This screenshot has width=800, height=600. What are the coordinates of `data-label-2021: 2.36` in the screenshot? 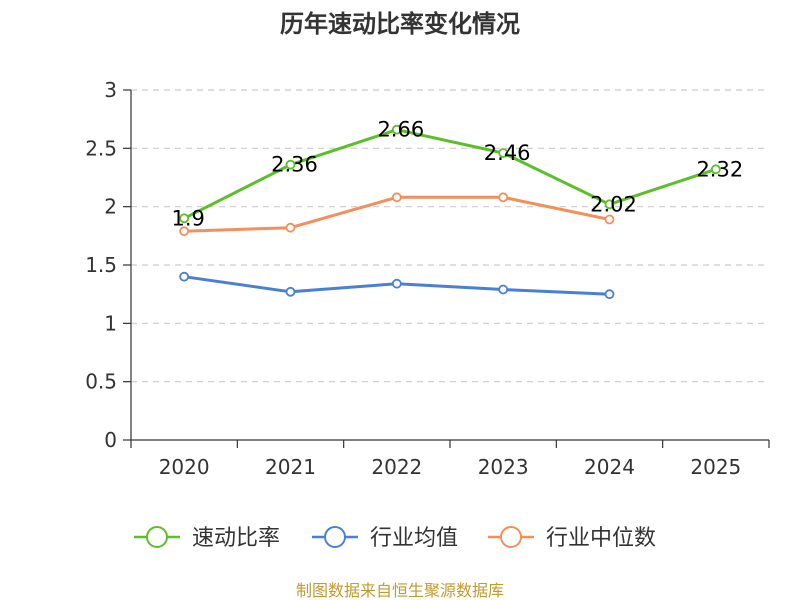 It's located at (294, 165).